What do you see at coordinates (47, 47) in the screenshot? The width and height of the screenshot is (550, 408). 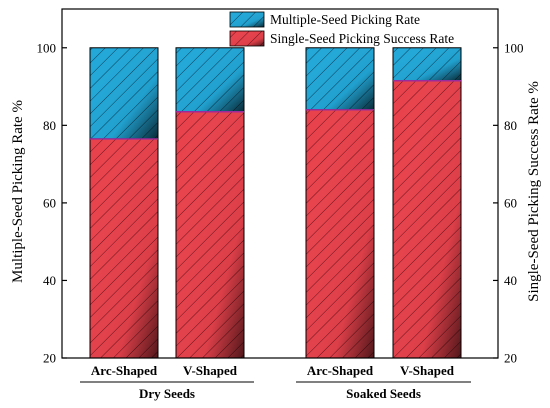 I see `left-tick-label-100: 100` at bounding box center [47, 47].